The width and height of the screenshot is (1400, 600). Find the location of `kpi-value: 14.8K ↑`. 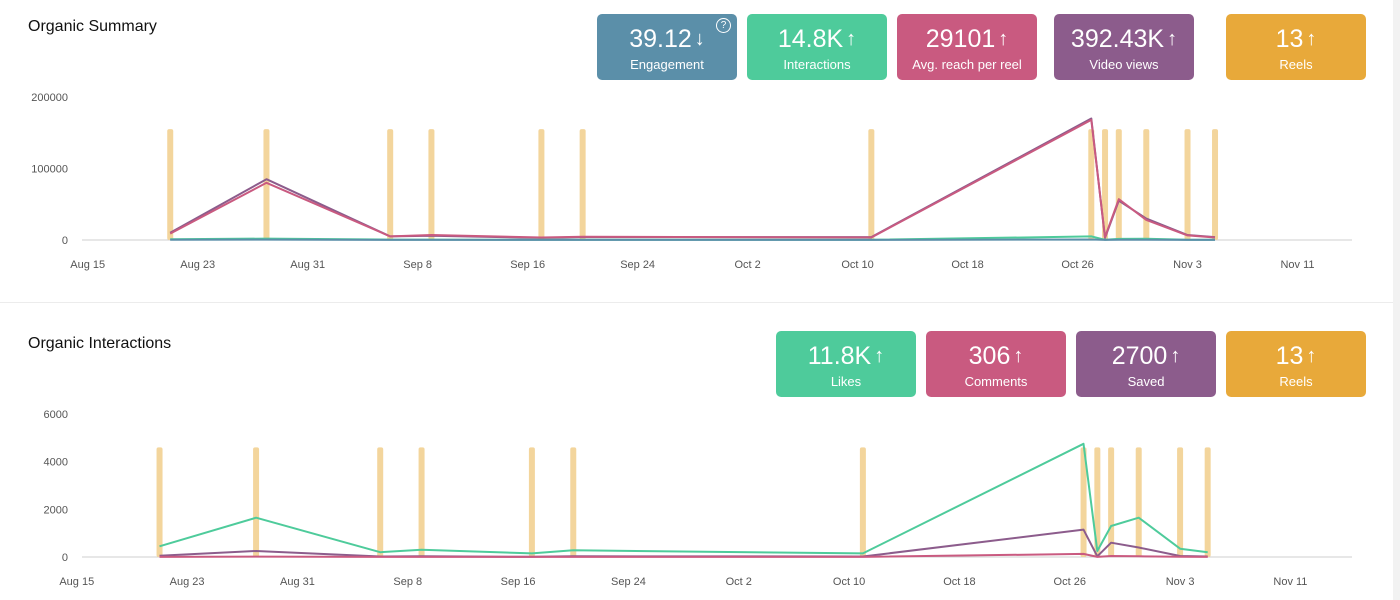

kpi-value: 14.8K ↑ is located at coordinates (817, 39).